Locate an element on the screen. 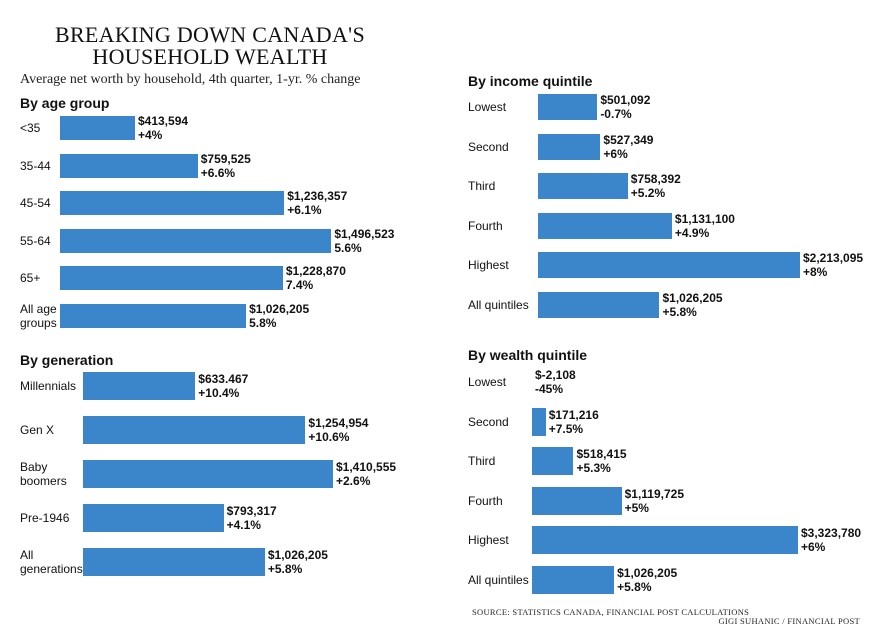  change-label: 7.4% is located at coordinates (299, 285).